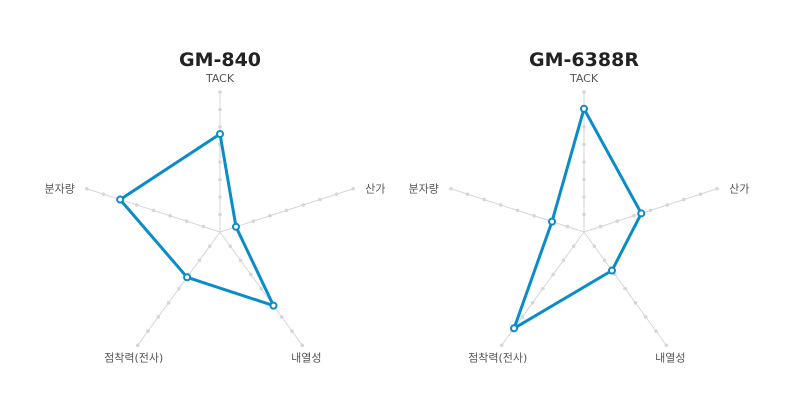 The height and width of the screenshot is (419, 800). I want to click on chart-title: GM-6388R, so click(584, 60).